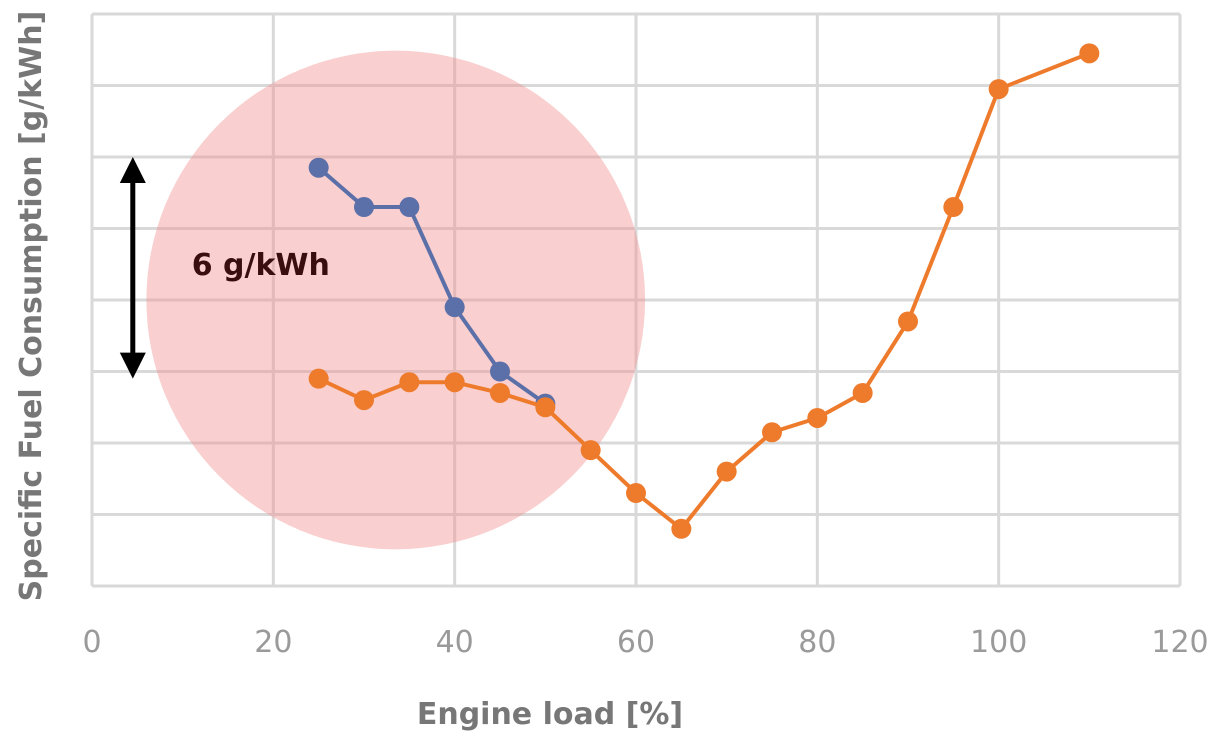 Image resolution: width=1220 pixels, height=736 pixels. Describe the element at coordinates (636, 642) in the screenshot. I see `x-tick-label: 60` at that location.